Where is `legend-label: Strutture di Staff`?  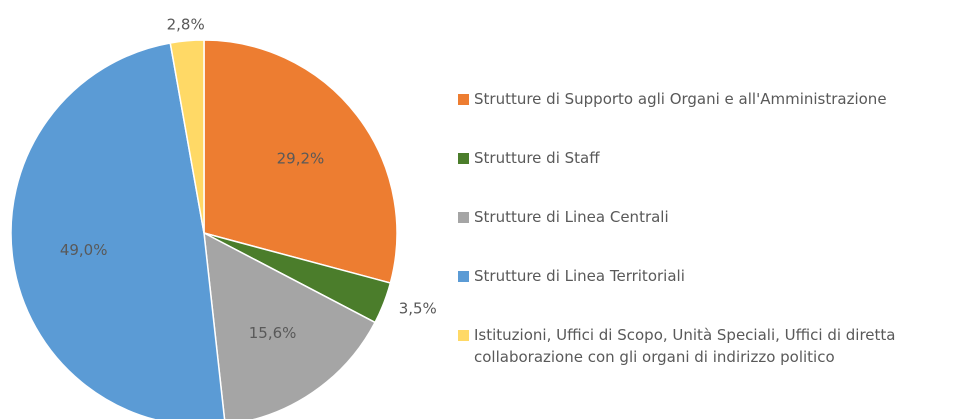
legend-label: Strutture di Staff is located at coordinates (537, 158).